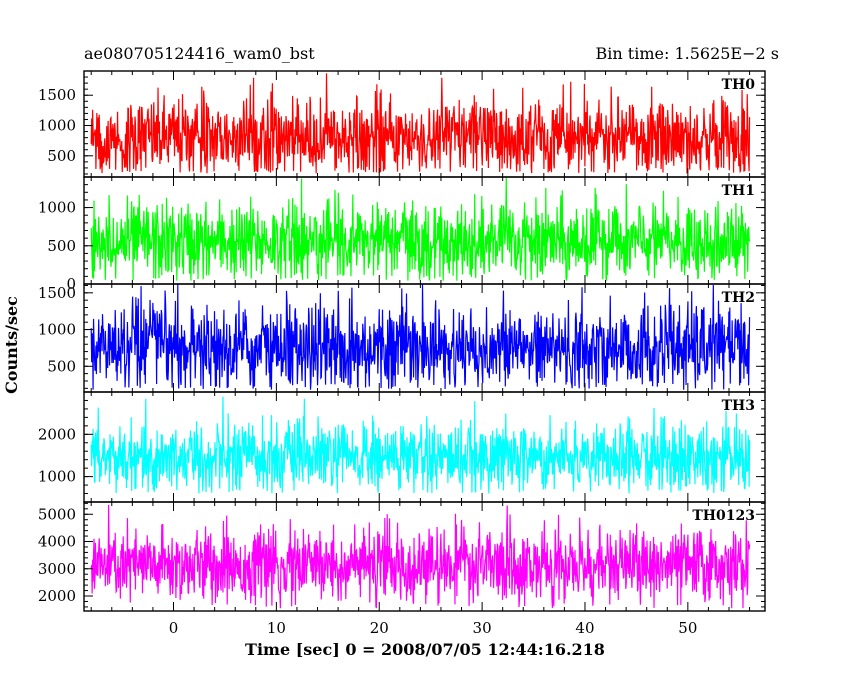 The height and width of the screenshot is (684, 850). Describe the element at coordinates (57, 542) in the screenshot. I see `y-tick-label: 4000` at that location.